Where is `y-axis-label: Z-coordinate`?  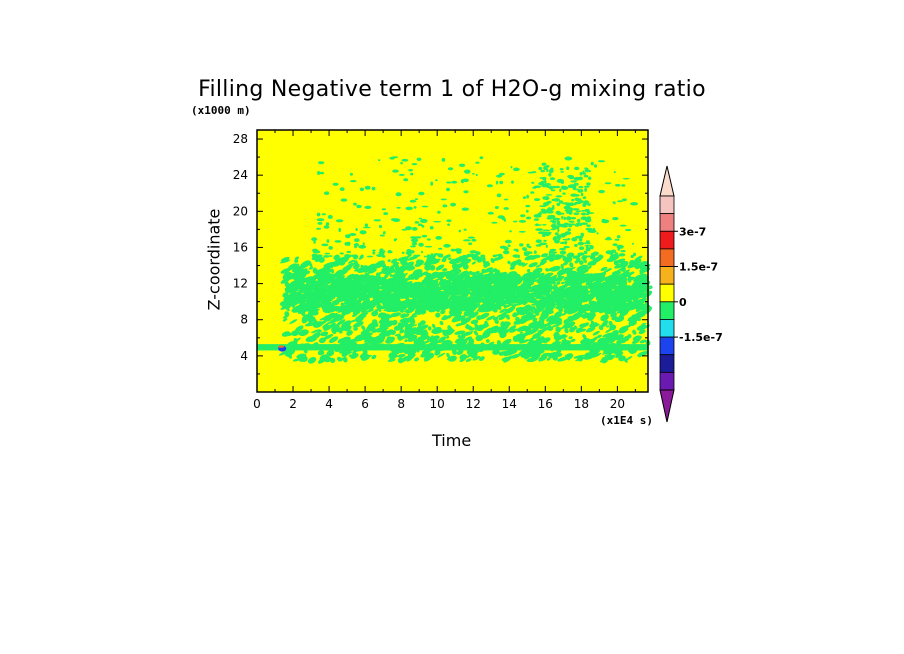
y-axis-label: Z-coordinate is located at coordinates (214, 259).